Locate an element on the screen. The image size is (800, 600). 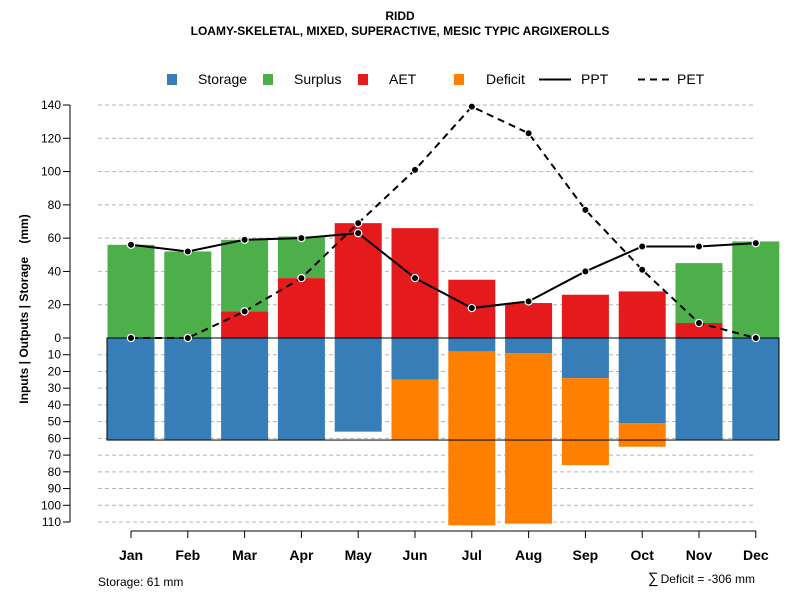
y-tick-label: 140 is located at coordinates (51, 105).